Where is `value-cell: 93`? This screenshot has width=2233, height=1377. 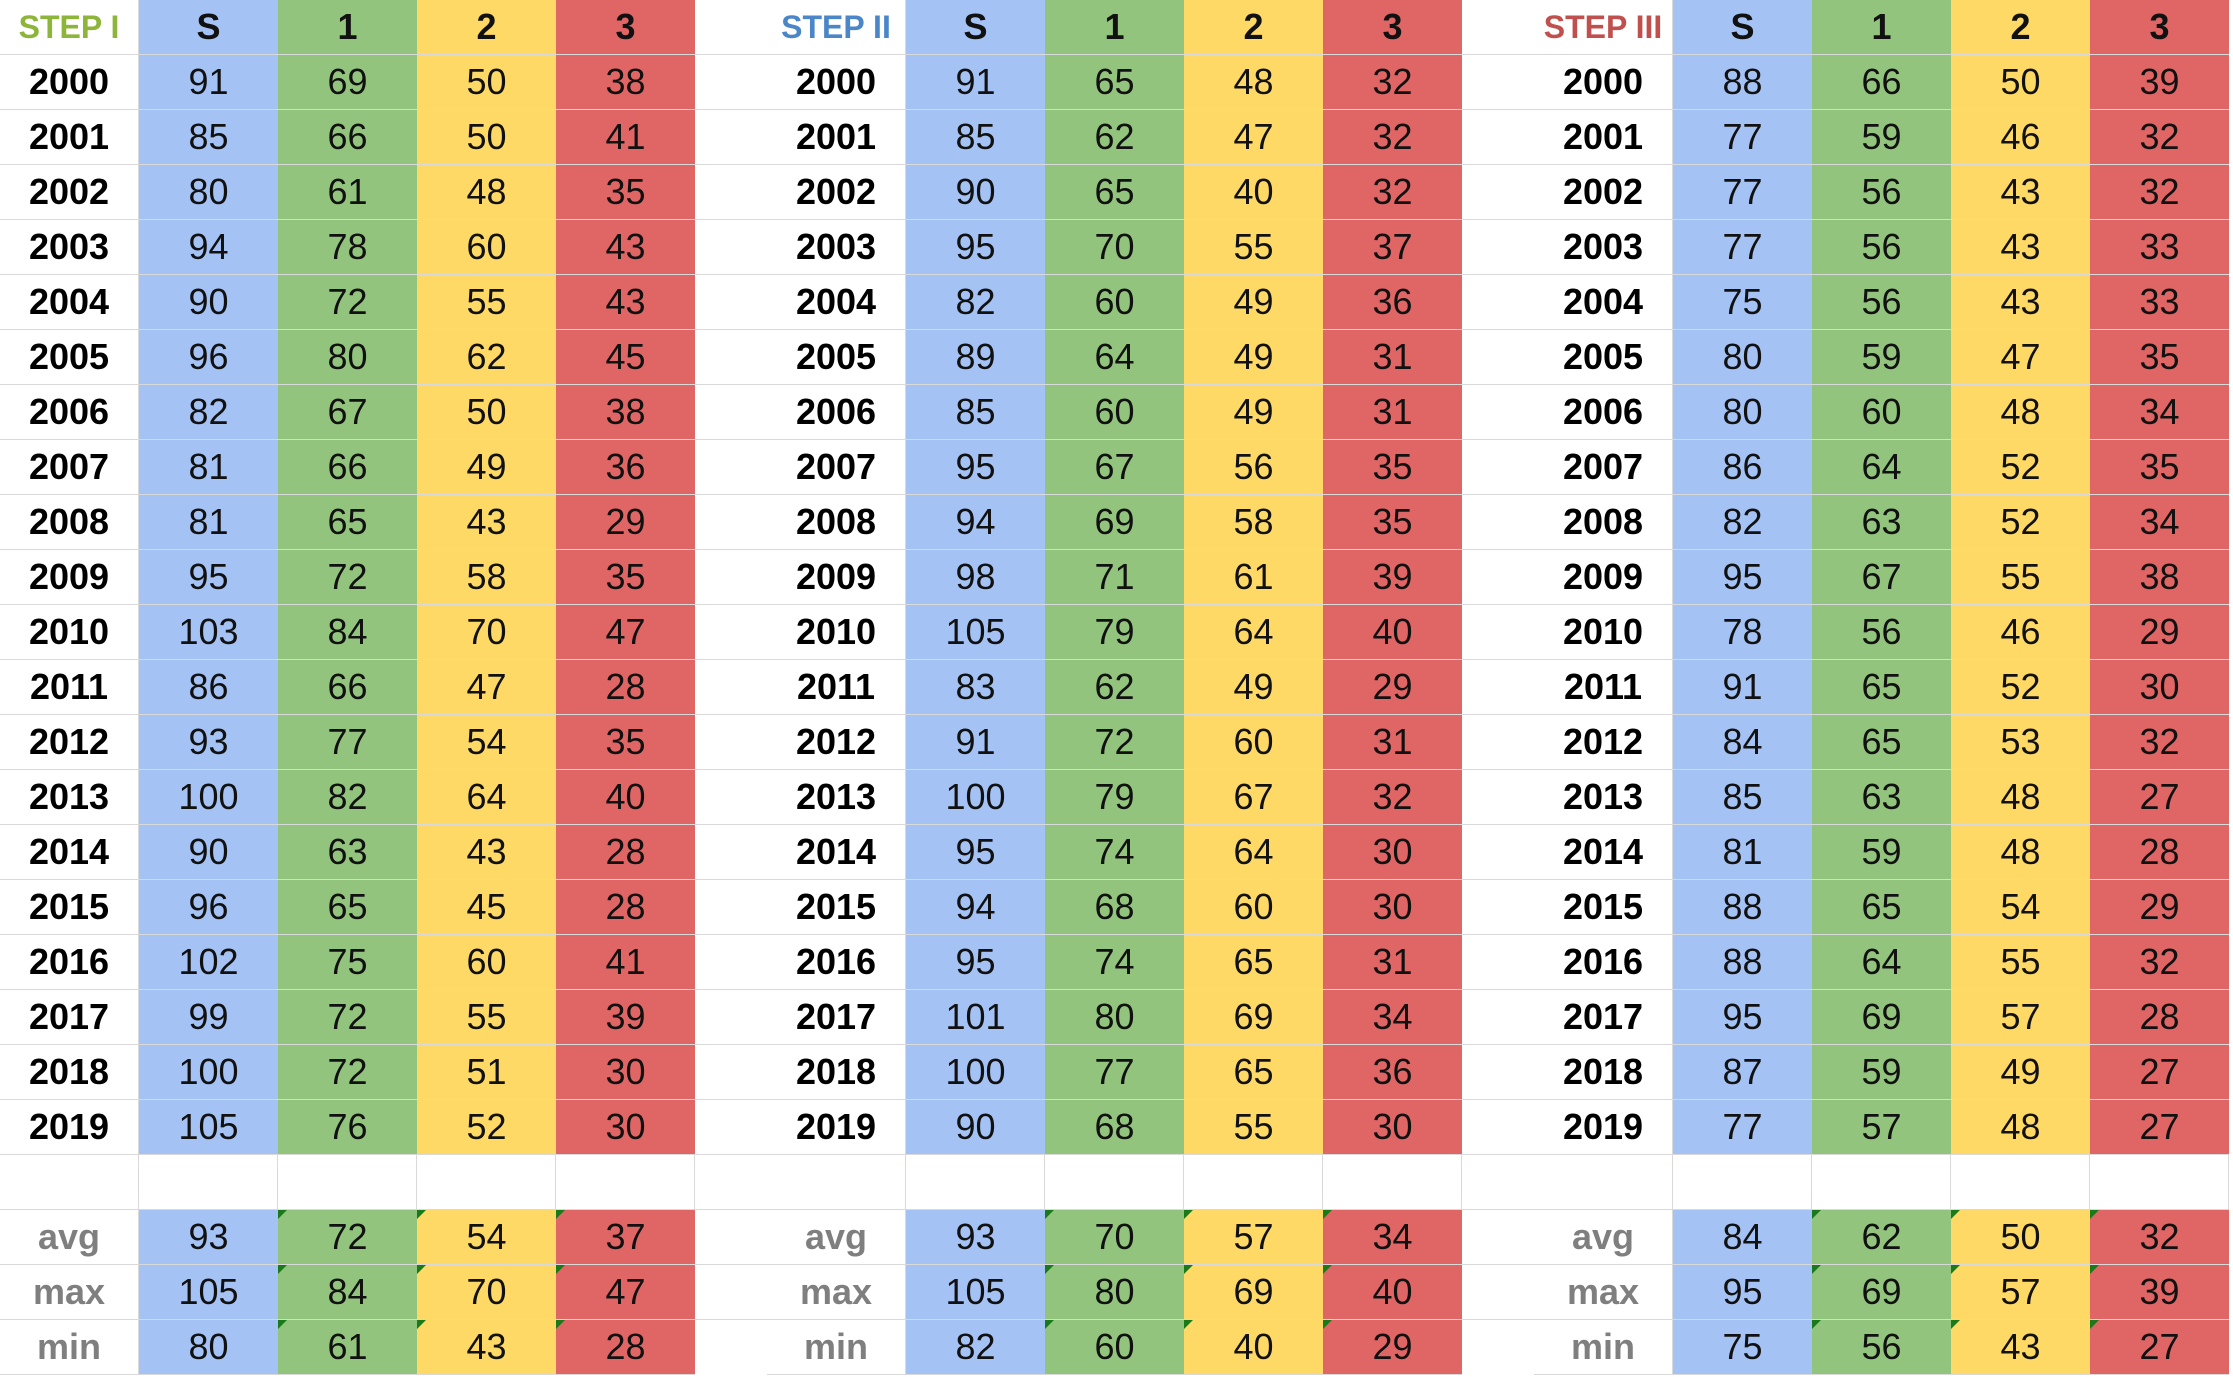
value-cell: 93 is located at coordinates (208, 742).